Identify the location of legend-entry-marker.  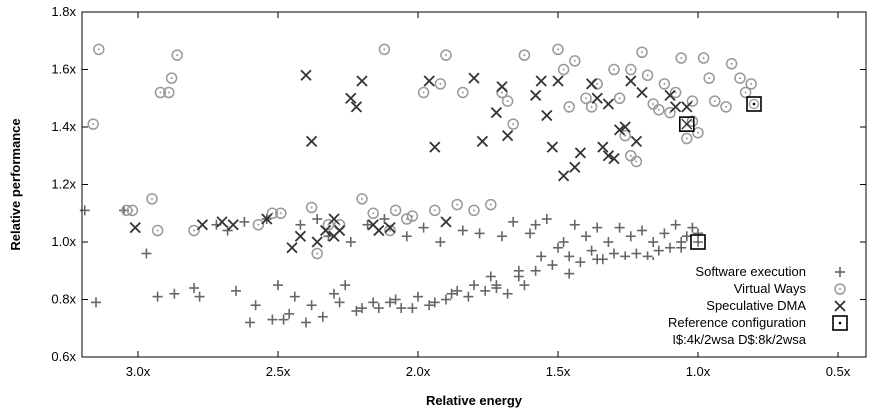
(840, 323).